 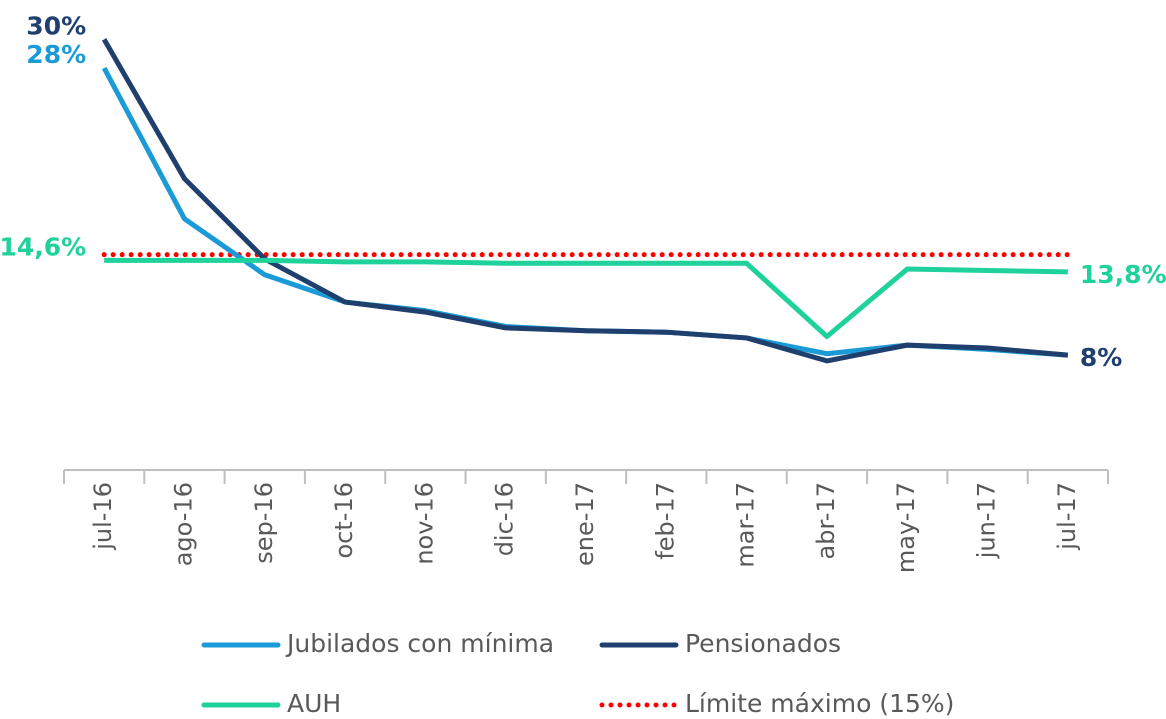 What do you see at coordinates (987, 520) in the screenshot?
I see `x-tick-label: jun-17` at bounding box center [987, 520].